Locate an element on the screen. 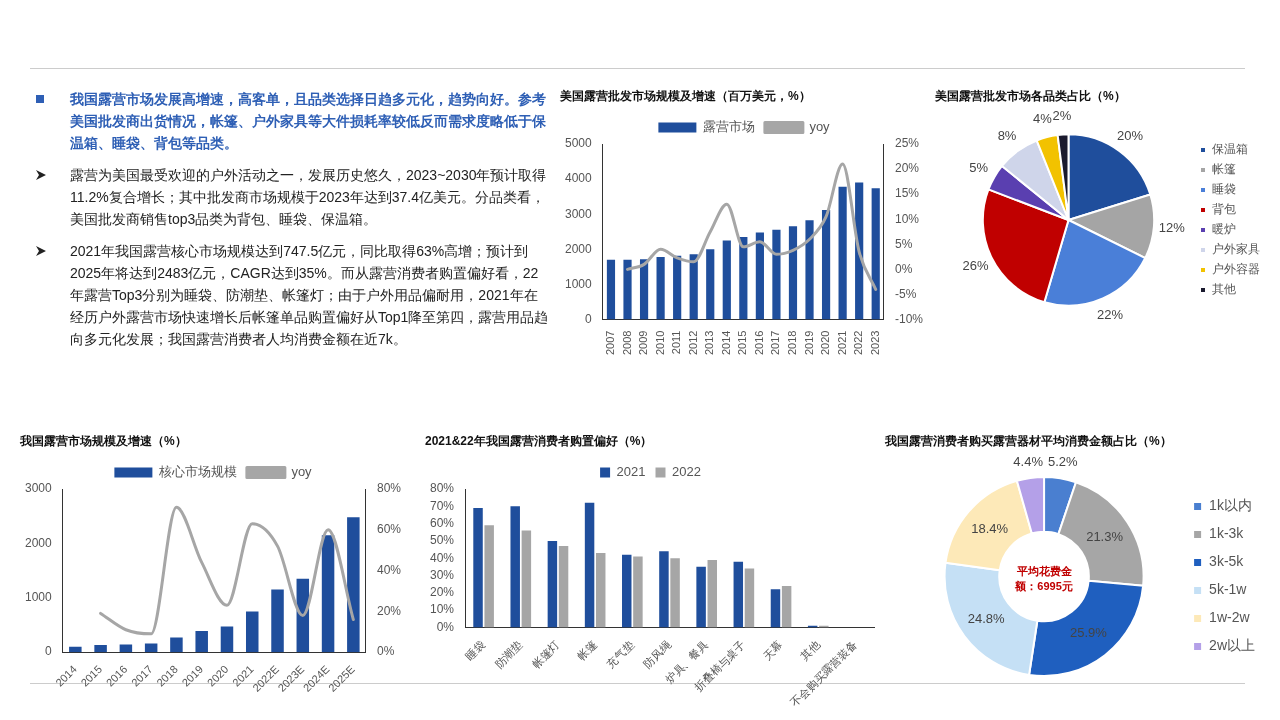  y-tick-label: 1000 is located at coordinates (578, 283).